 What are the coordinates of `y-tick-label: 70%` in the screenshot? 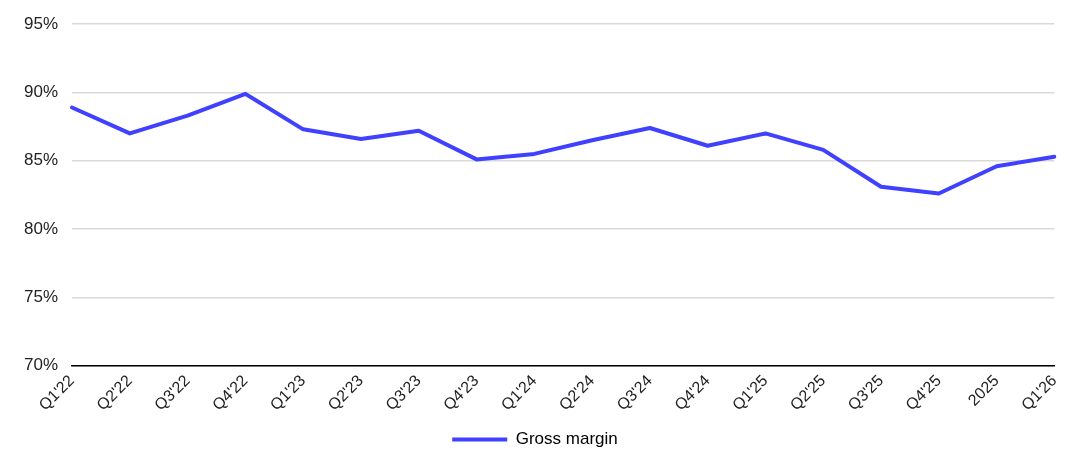 It's located at (41, 365).